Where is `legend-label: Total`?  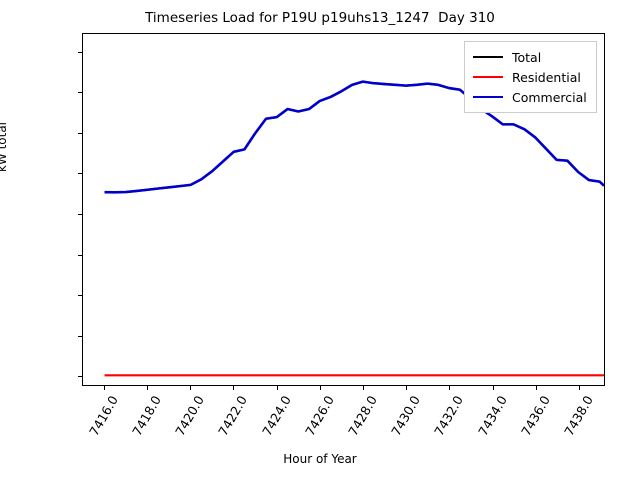 legend-label: Total is located at coordinates (527, 57).